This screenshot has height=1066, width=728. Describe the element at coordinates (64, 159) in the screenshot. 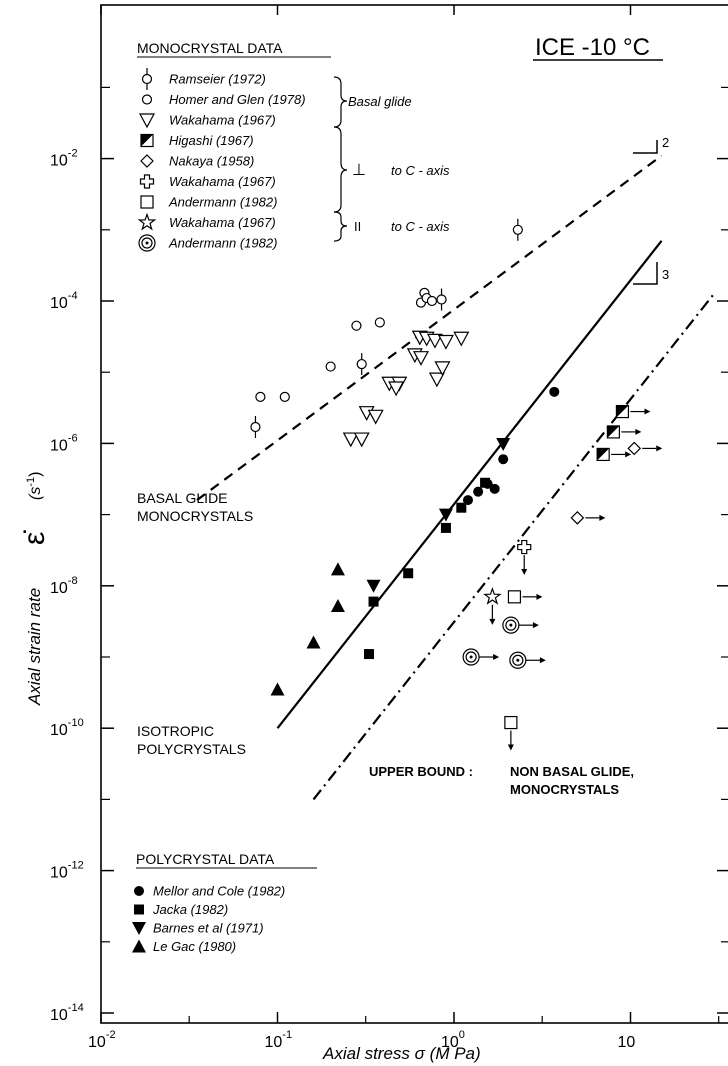

I see `y-tick-label: 10-2` at that location.